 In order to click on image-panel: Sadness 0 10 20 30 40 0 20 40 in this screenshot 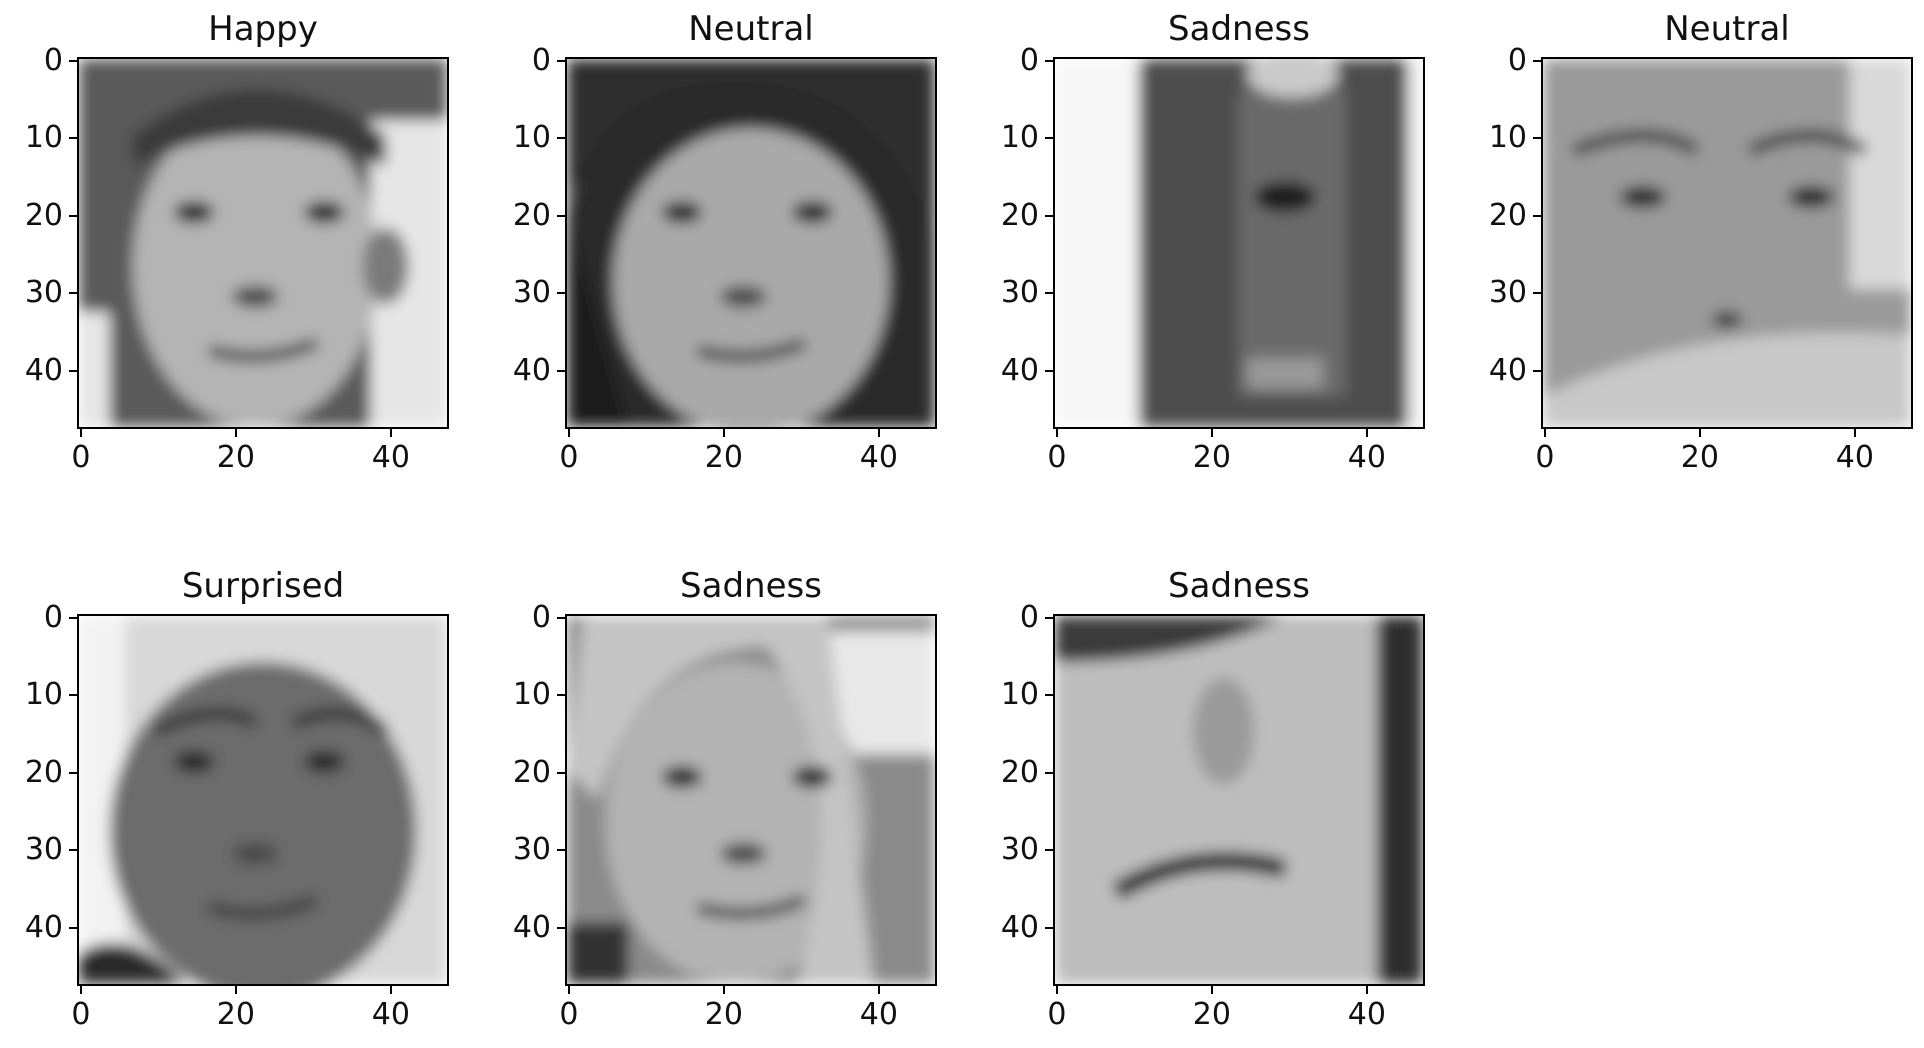, I will do `click(725, 798)`.